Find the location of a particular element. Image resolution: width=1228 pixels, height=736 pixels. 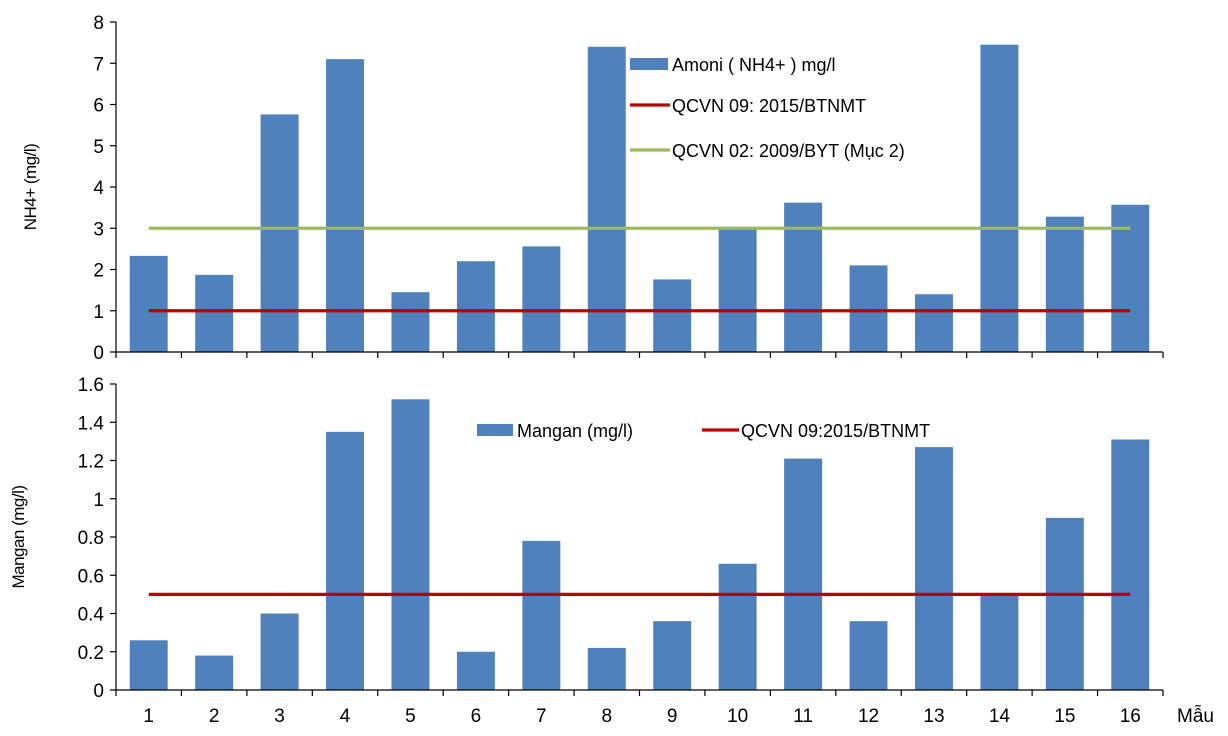

y-tick-label-1-3: 3 is located at coordinates (98, 229).